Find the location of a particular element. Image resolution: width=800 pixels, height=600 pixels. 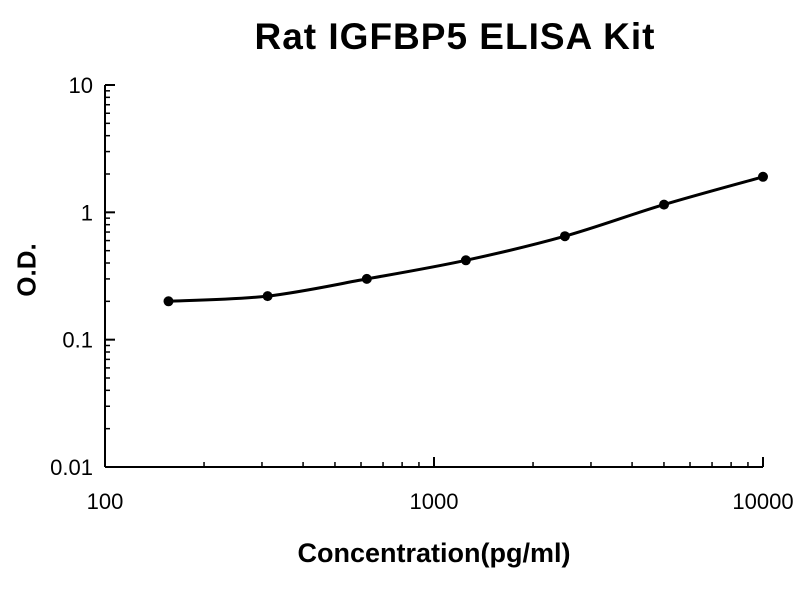

x-tick-label: 10000 is located at coordinates (762, 501).